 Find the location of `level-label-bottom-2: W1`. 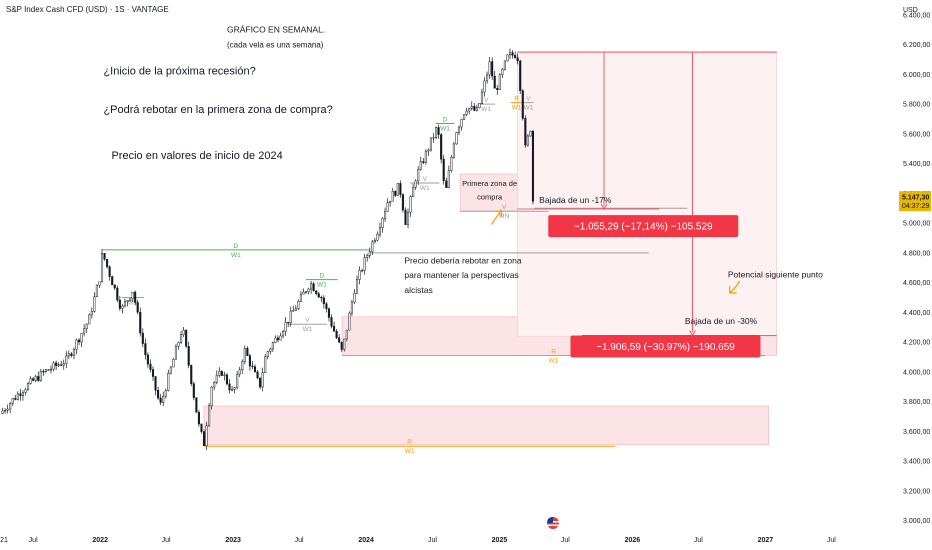

level-label-bottom-2: W1 is located at coordinates (445, 128).